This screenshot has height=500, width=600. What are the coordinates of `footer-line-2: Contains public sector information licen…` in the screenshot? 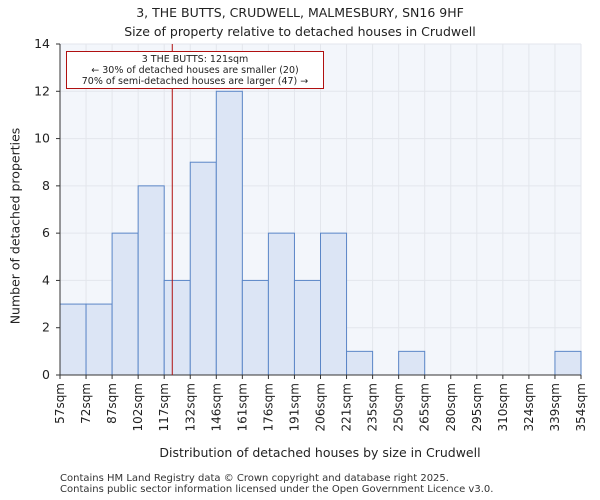 It's located at (277, 489).